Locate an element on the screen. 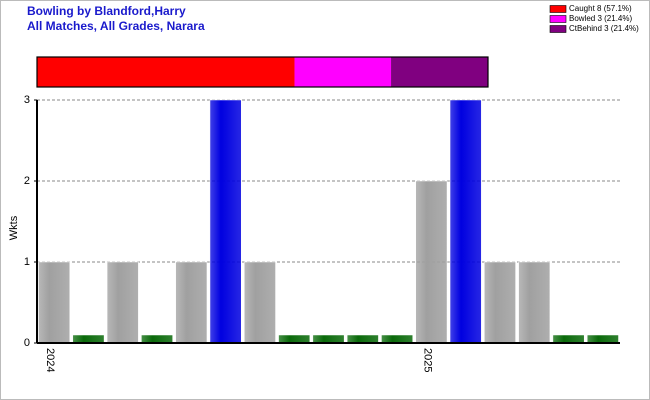  y-tick-label: 0 is located at coordinates (27, 343).